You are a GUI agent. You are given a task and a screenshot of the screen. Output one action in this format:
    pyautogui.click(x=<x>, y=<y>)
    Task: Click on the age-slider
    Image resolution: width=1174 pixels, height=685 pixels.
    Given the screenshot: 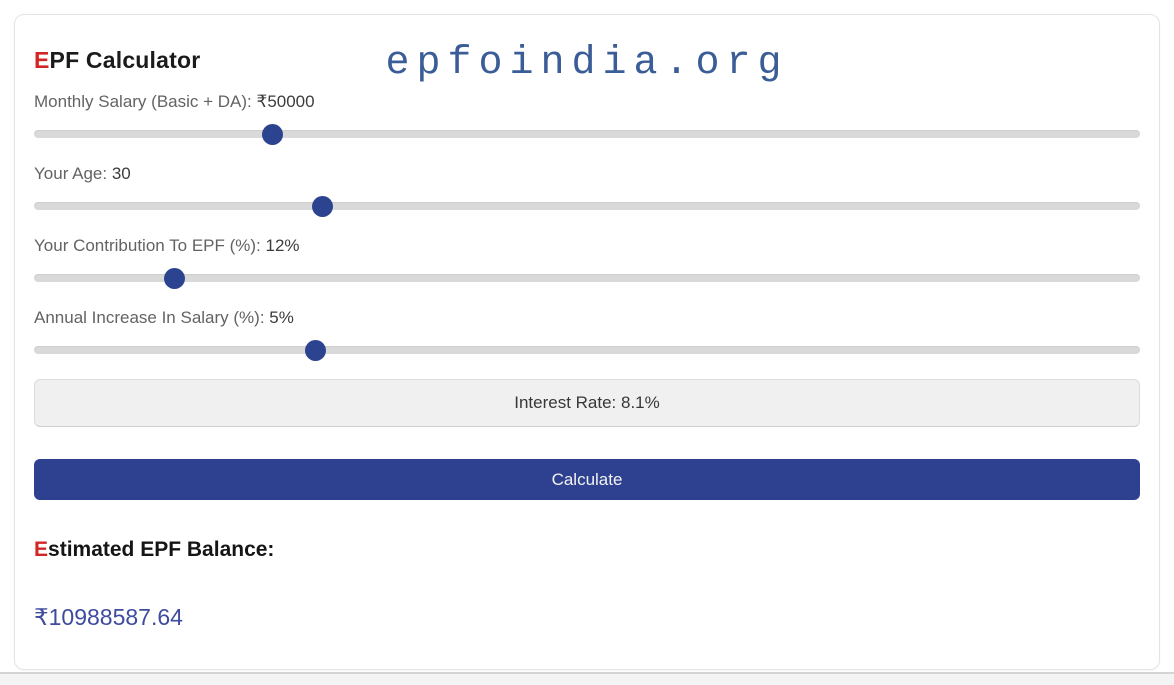 What is the action you would take?
    pyautogui.click(x=587, y=206)
    